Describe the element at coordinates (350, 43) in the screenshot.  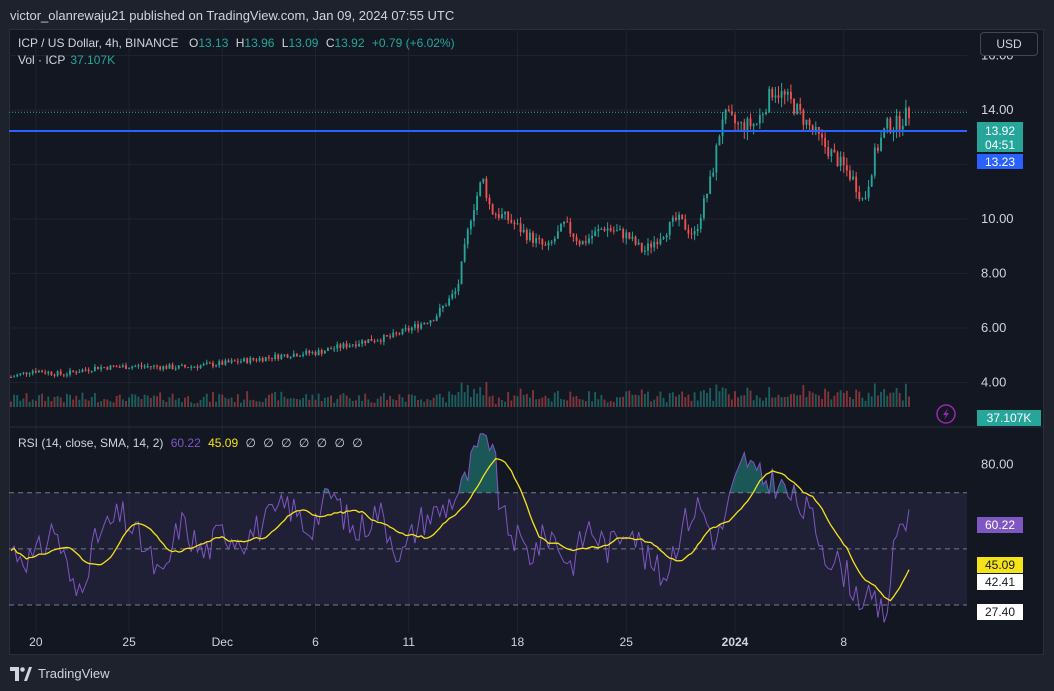
I see `legend-close-value: 13.92` at that location.